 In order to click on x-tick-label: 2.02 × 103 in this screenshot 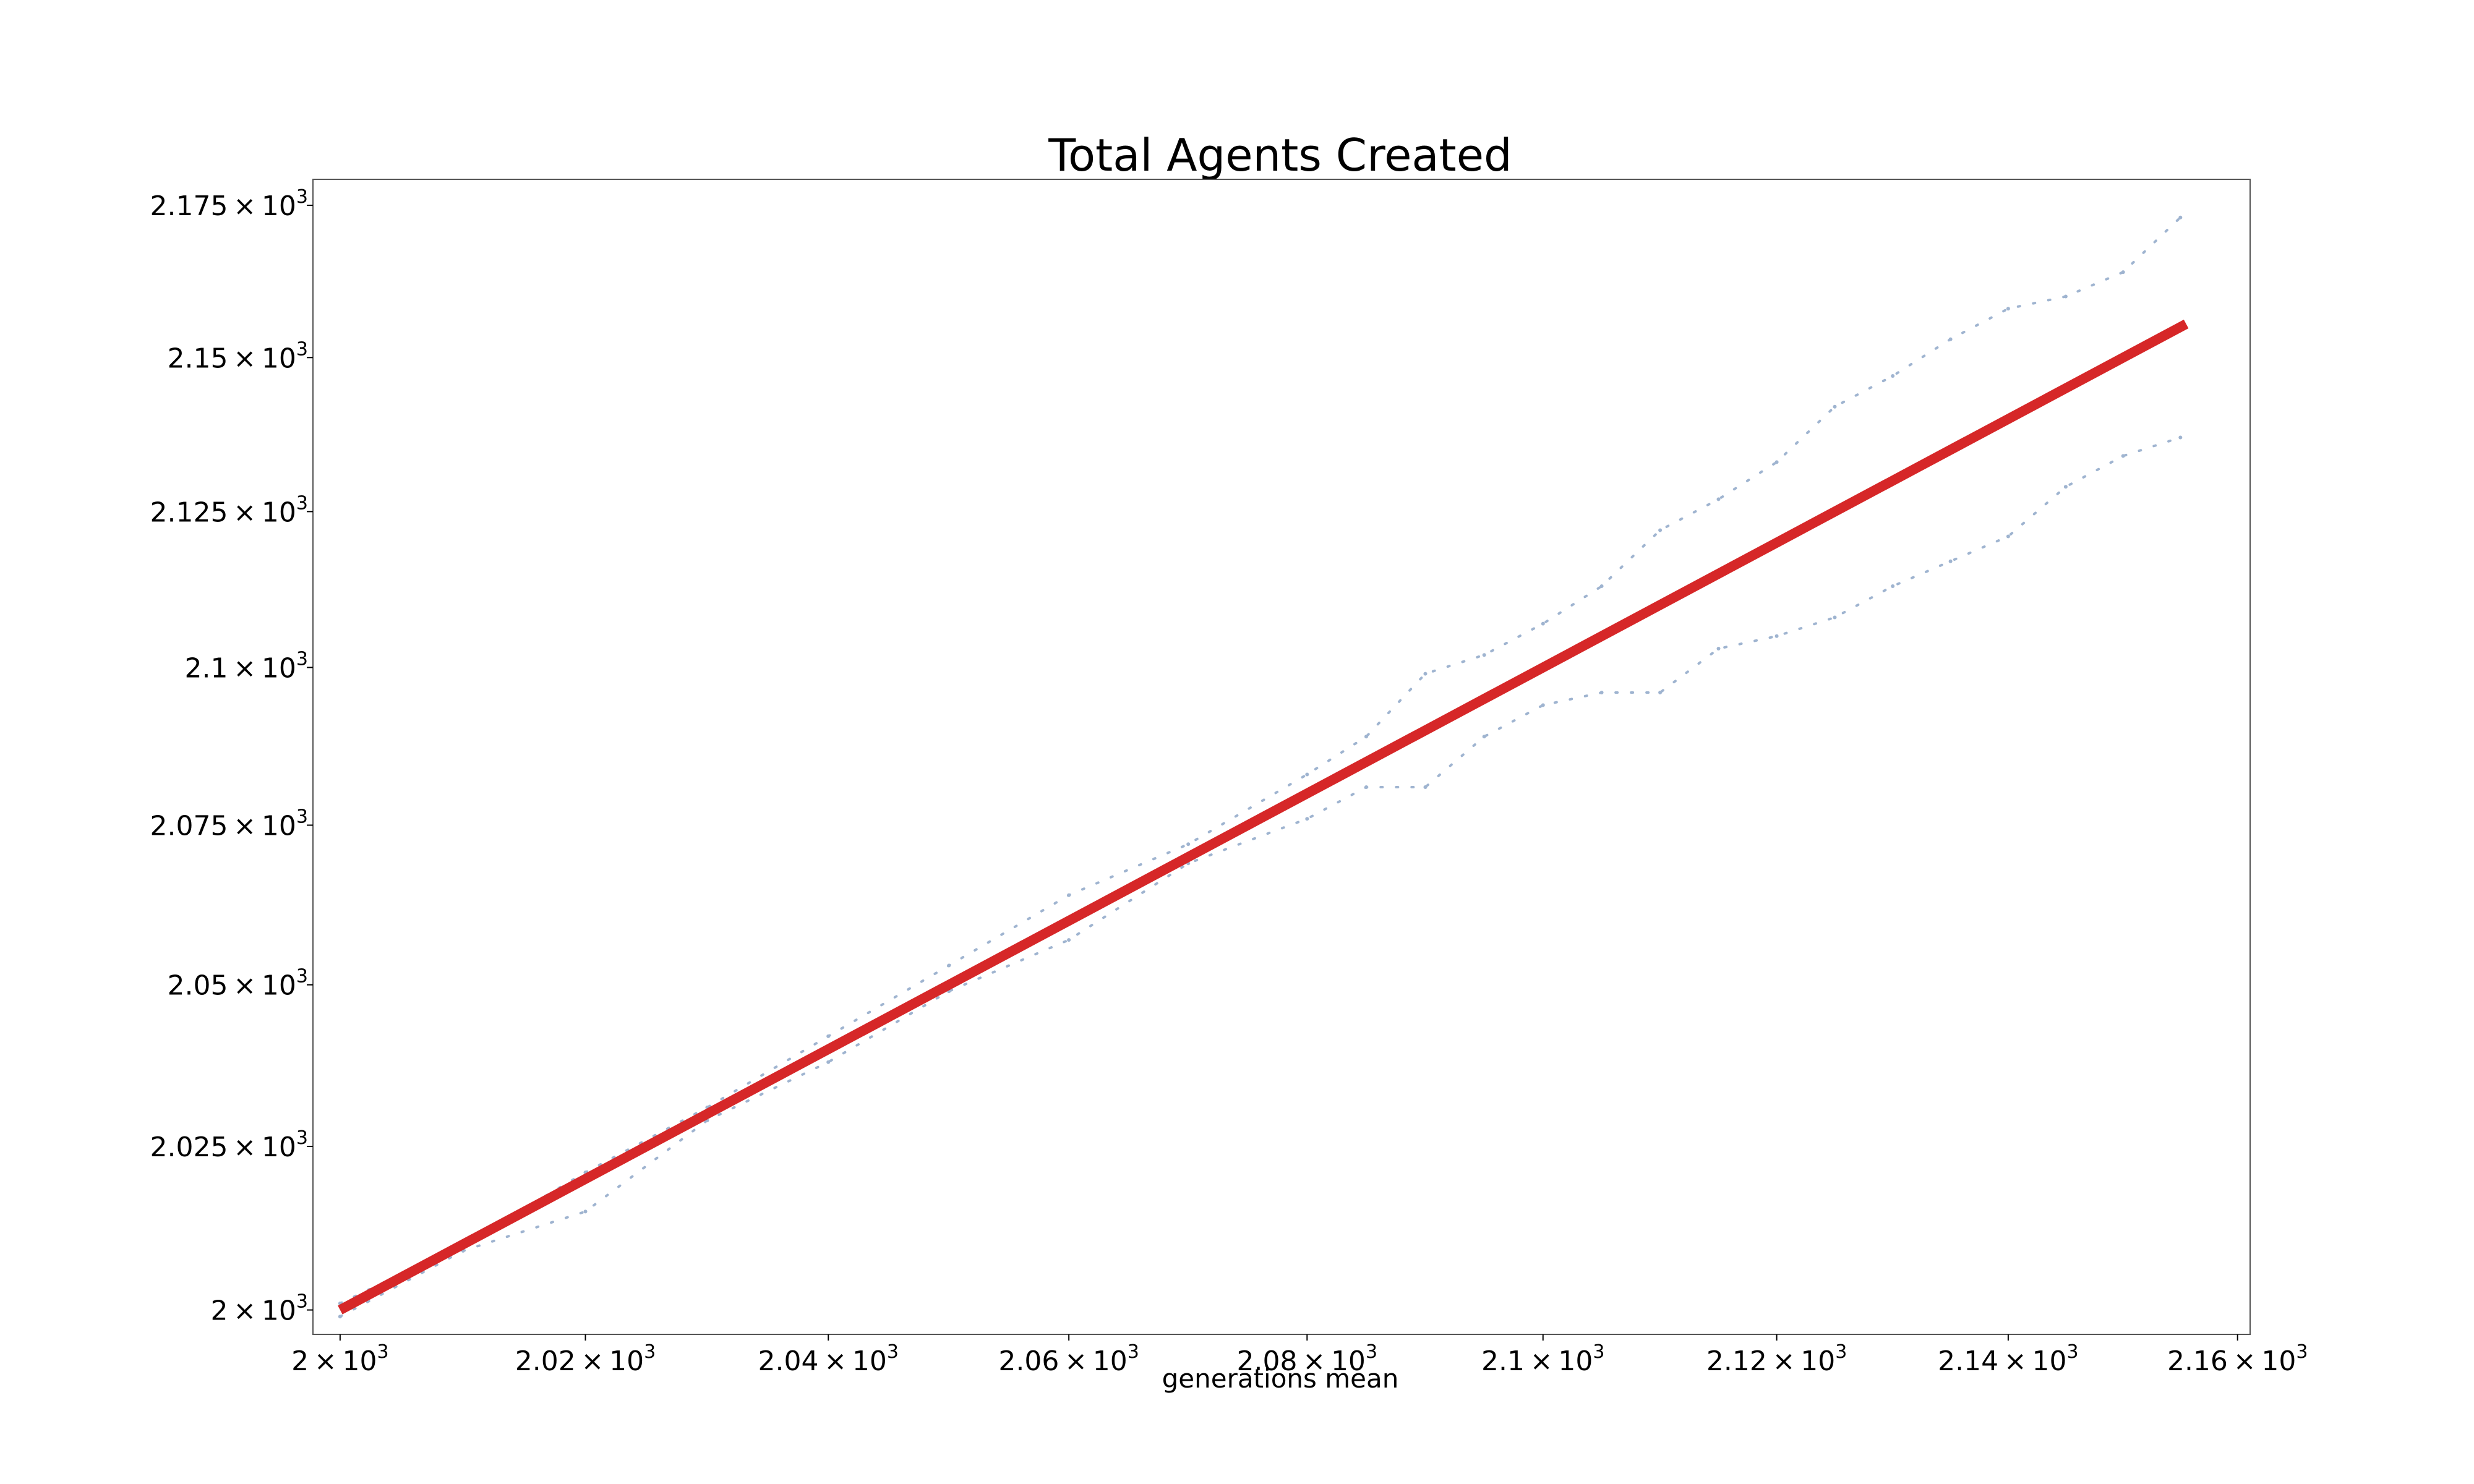, I will do `click(585, 1359)`.